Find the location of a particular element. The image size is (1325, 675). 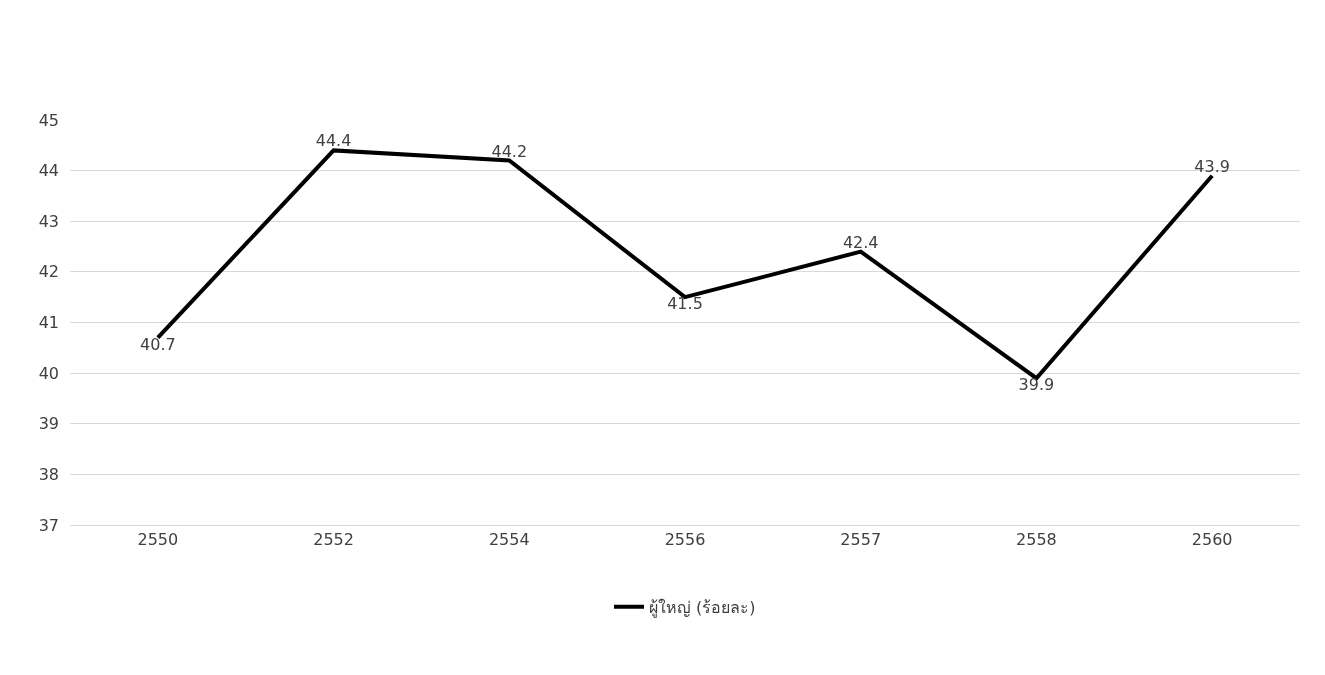

data-label: 44.2 is located at coordinates (509, 151).